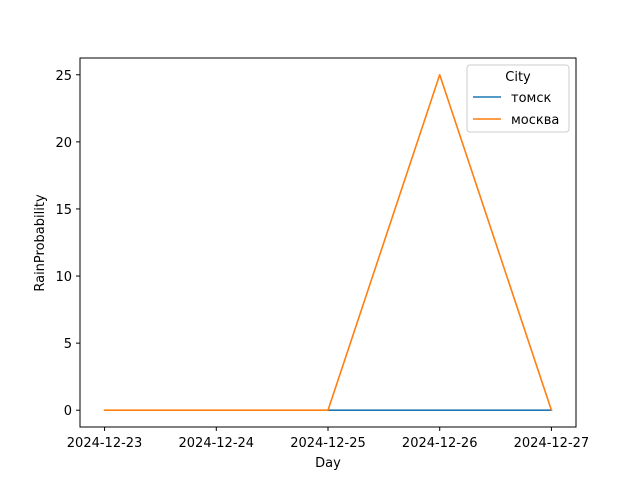  I want to click on y-tick-label: 5, so click(68, 344).